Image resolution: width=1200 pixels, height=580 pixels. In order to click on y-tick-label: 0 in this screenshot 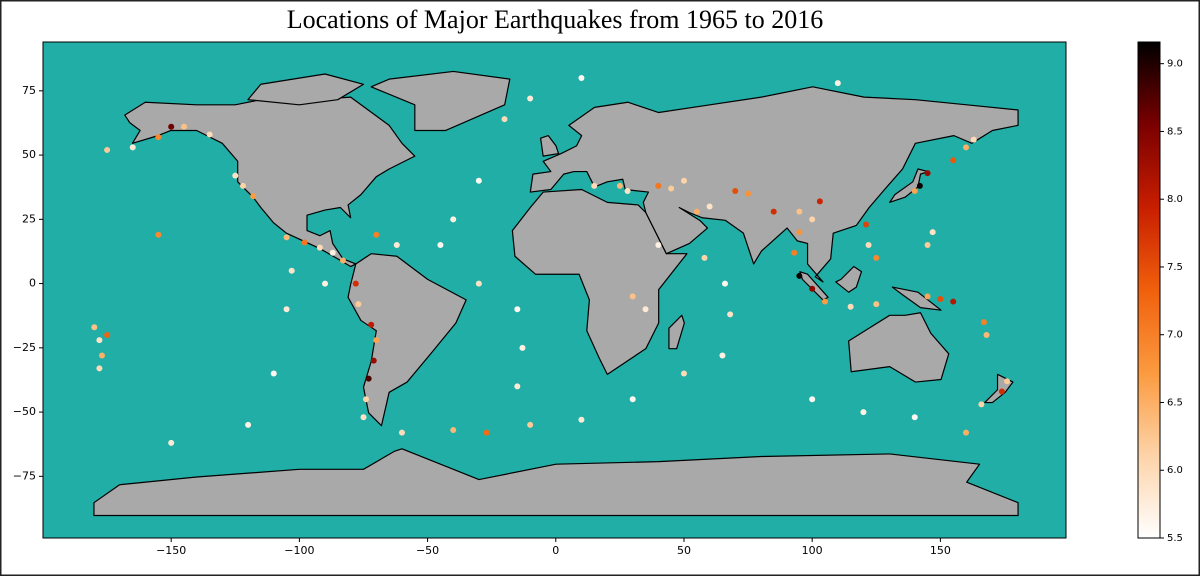, I will do `click(32, 283)`.